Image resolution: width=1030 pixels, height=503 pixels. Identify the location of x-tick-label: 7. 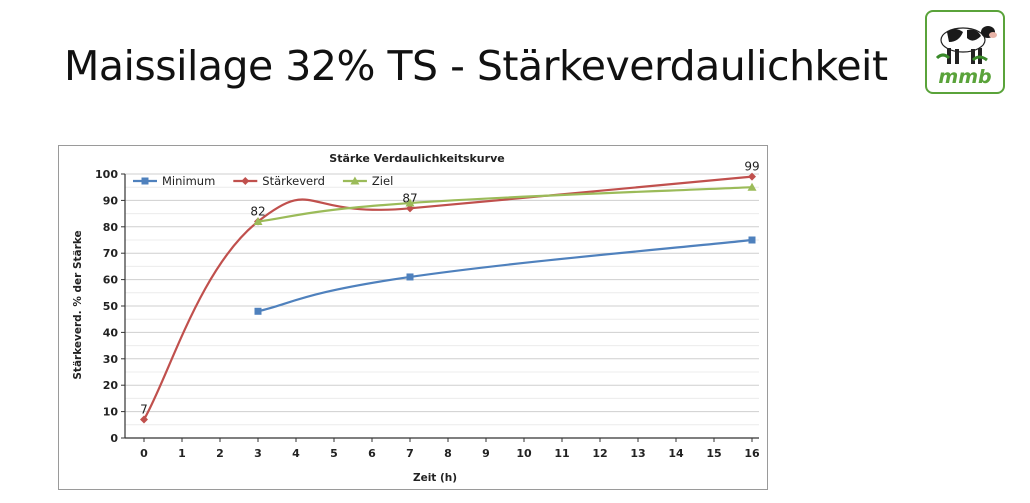
(410, 453).